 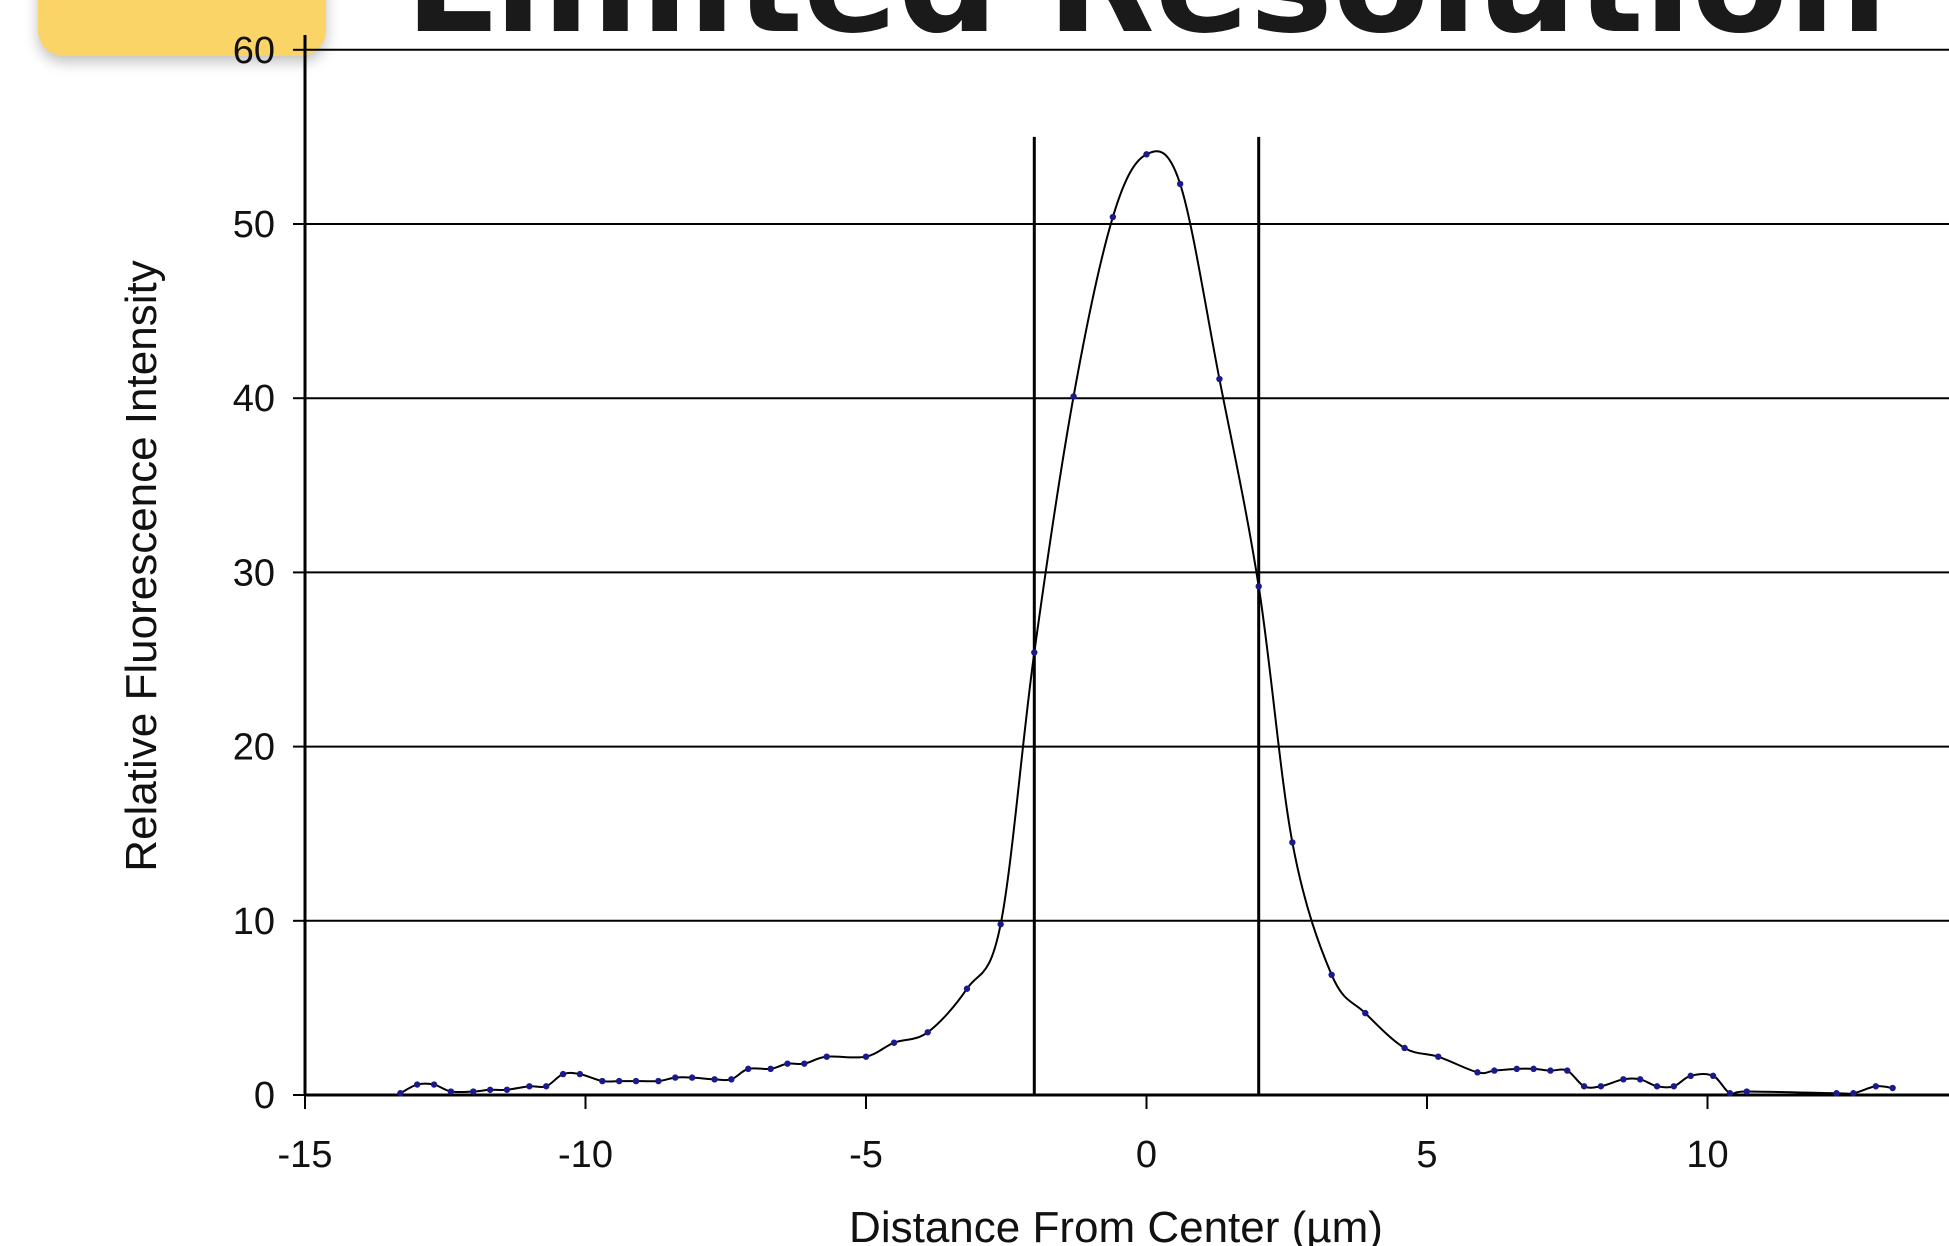 I want to click on y-tick-label: 20, so click(x=254, y=748).